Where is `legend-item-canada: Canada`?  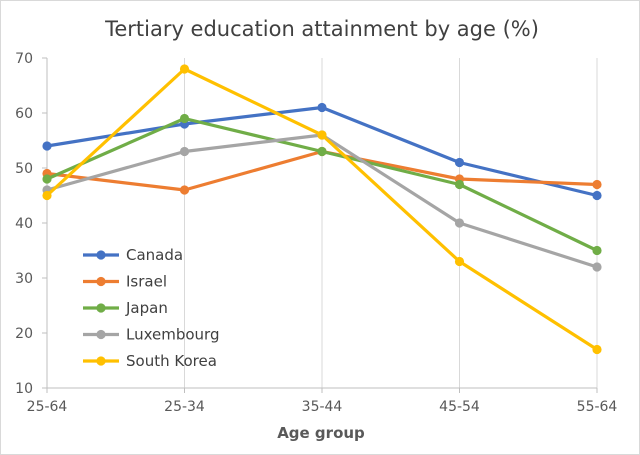
legend-item-canada: Canada is located at coordinates (133, 255).